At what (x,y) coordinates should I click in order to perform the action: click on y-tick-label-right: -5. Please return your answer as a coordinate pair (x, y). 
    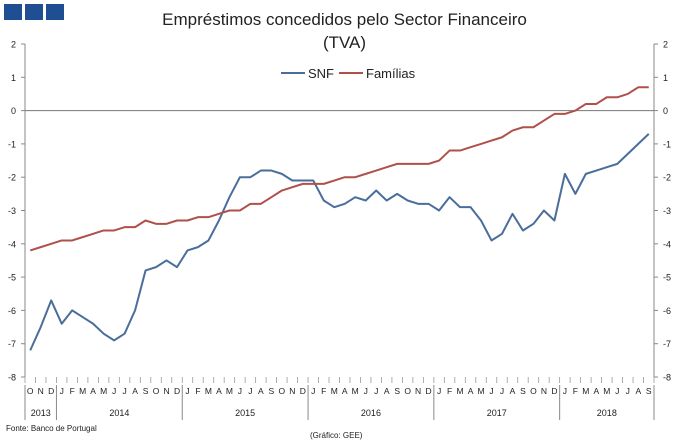
    Looking at the image, I should click on (667, 278).